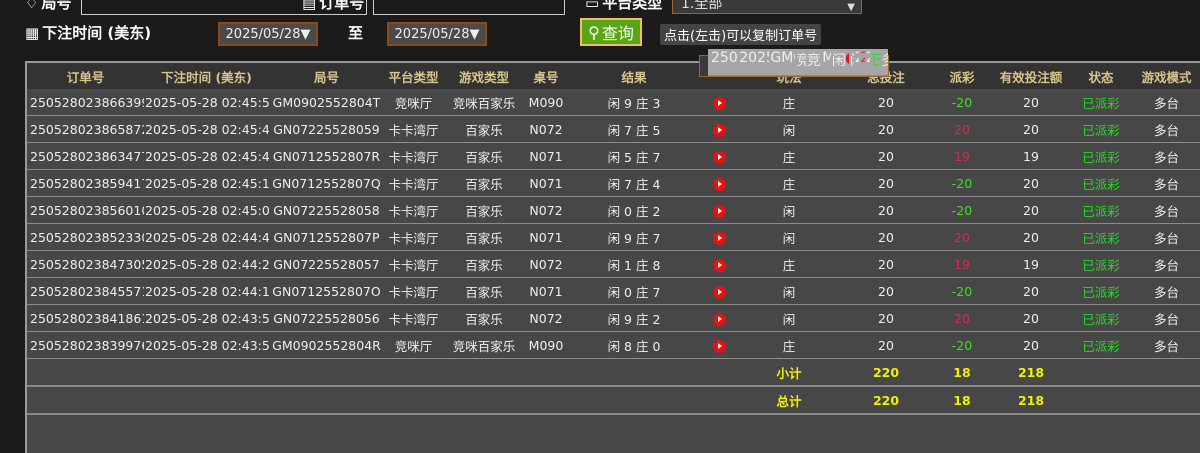  What do you see at coordinates (962, 183) in the screenshot?
I see `payout-cell: -20` at bounding box center [962, 183].